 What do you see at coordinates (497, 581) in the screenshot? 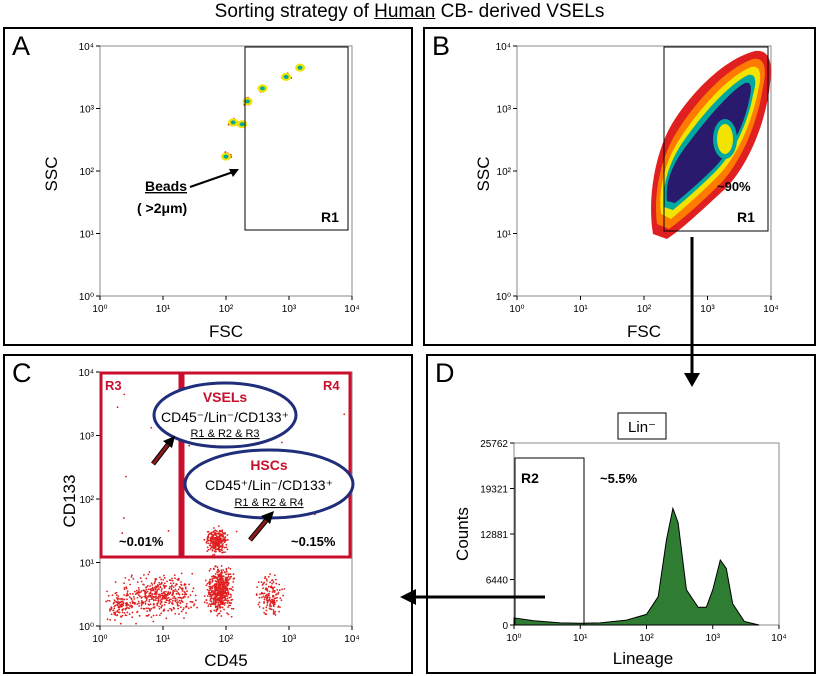
I see `y-tick-label: 6440` at bounding box center [497, 581].